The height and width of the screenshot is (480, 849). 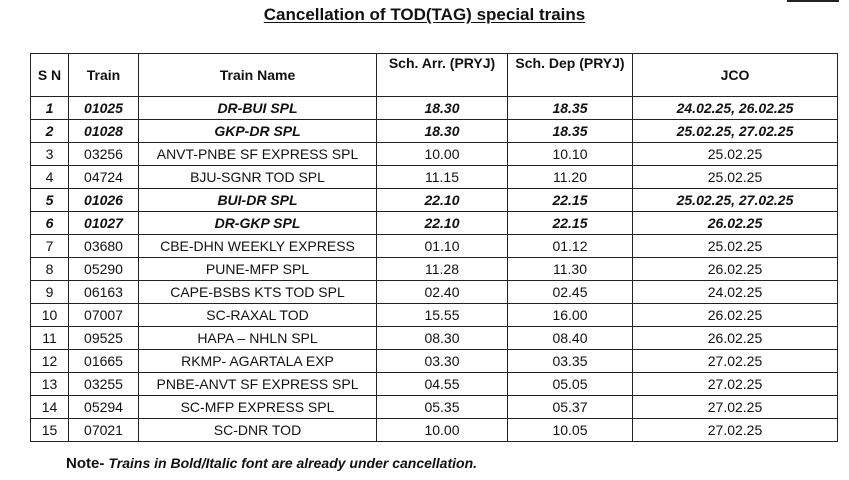 I want to click on cell-train-name: PUNE-MFP SPL, so click(x=257, y=269).